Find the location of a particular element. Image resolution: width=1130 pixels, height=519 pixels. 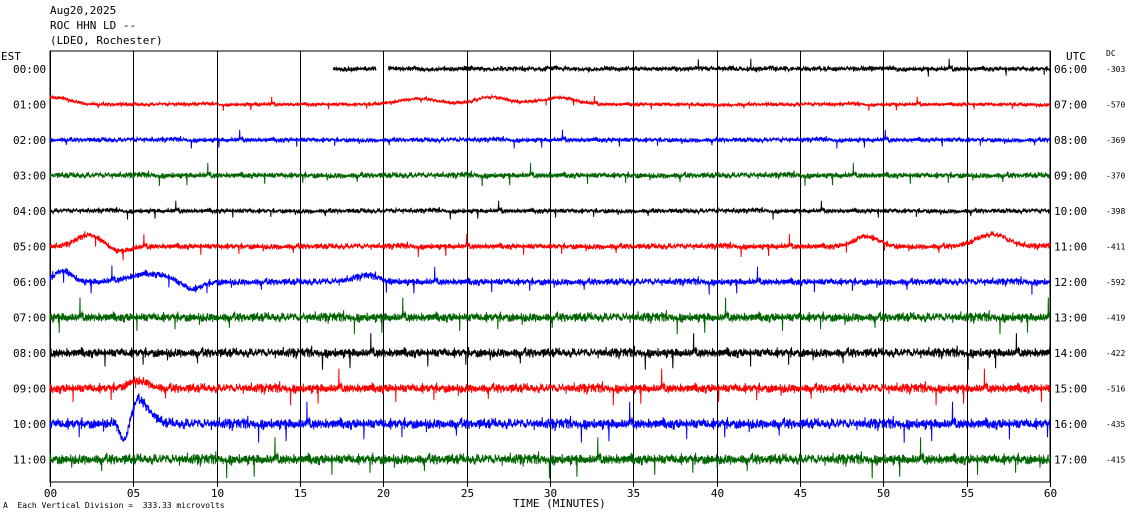

x-tick-label: 55 is located at coordinates (967, 493).